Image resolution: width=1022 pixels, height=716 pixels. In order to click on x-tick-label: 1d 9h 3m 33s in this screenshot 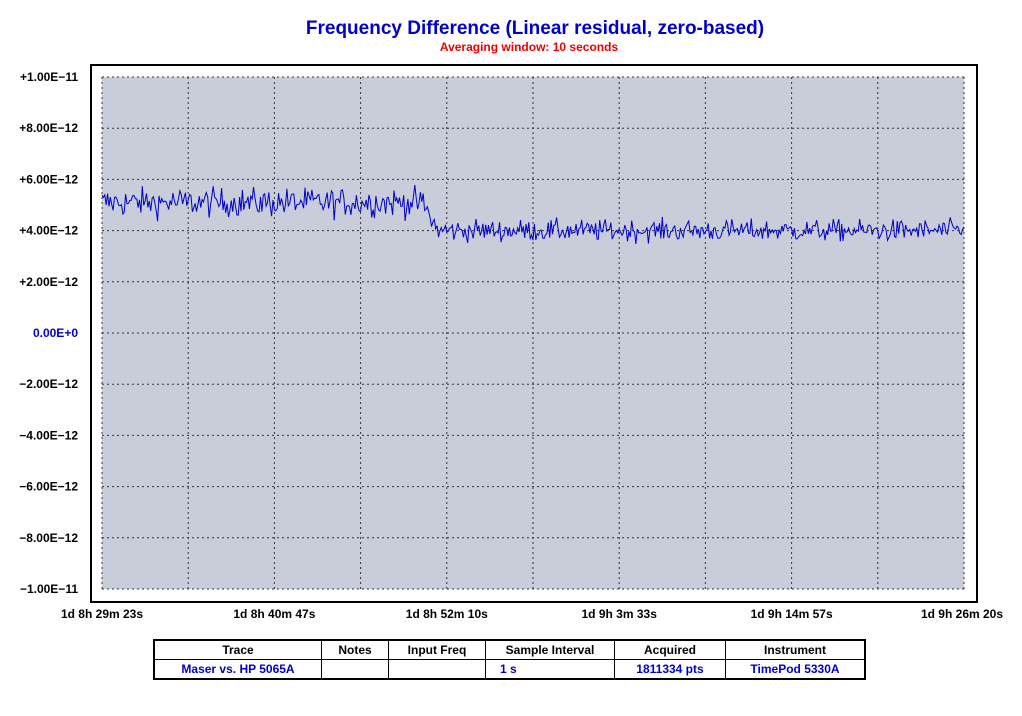, I will do `click(620, 614)`.